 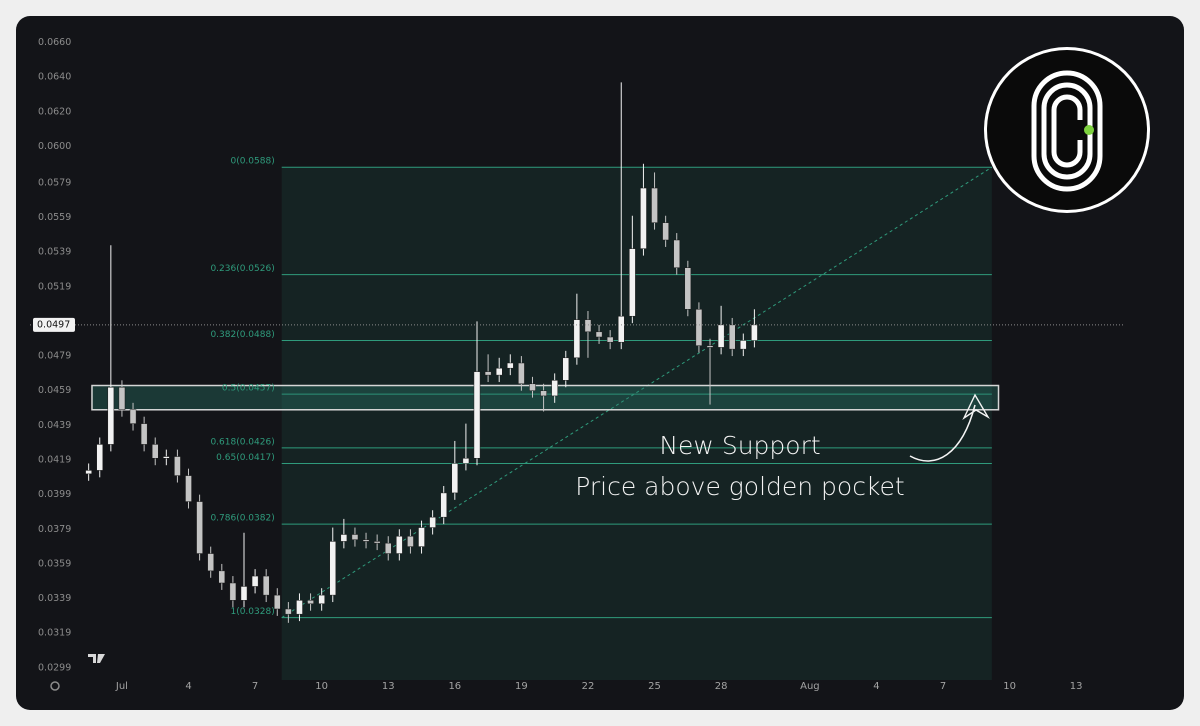 I want to click on fib-level-label: 0.382(0.0488), so click(x=242, y=335).